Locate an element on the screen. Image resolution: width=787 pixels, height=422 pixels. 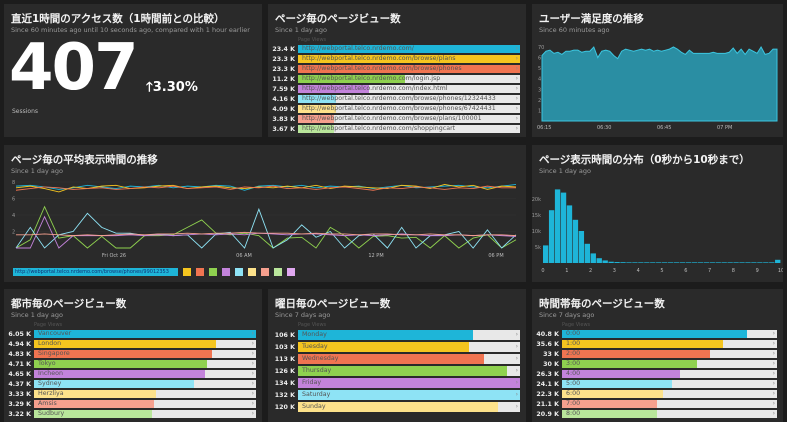
list-item: 33 K 2:00 › is located at coordinates (656, 354).